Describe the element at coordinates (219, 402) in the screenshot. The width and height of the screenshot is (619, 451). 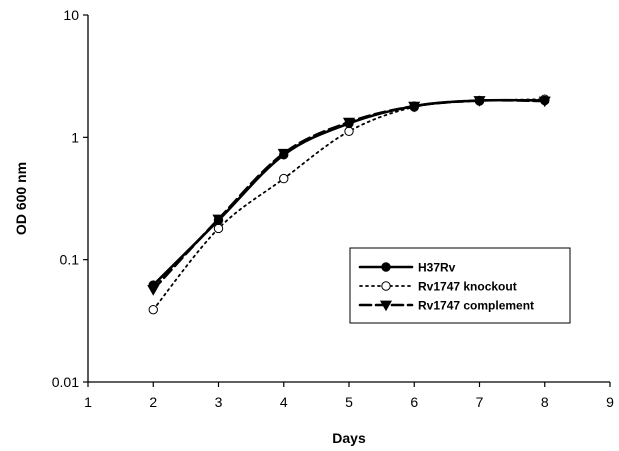
I see `x-tick-label: 3` at that location.